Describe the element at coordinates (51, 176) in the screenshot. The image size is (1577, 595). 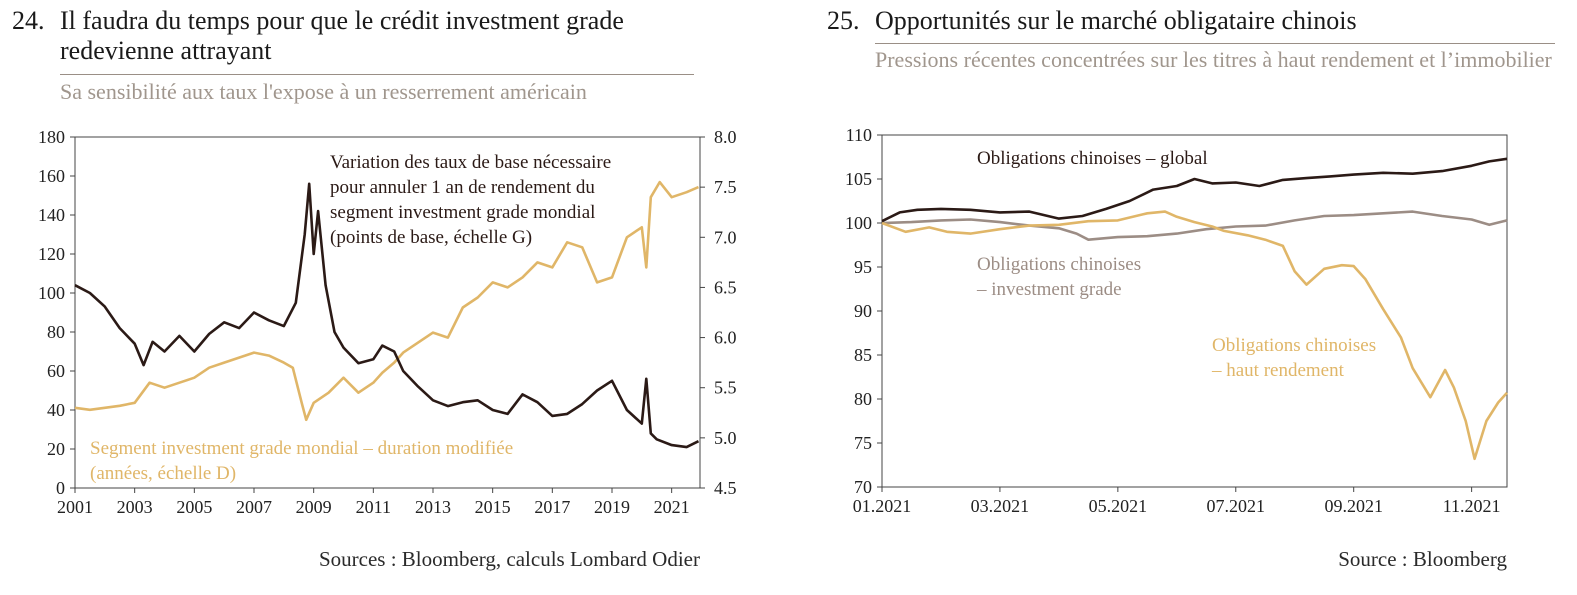
I see `y-left-tick-label: 160` at that location.